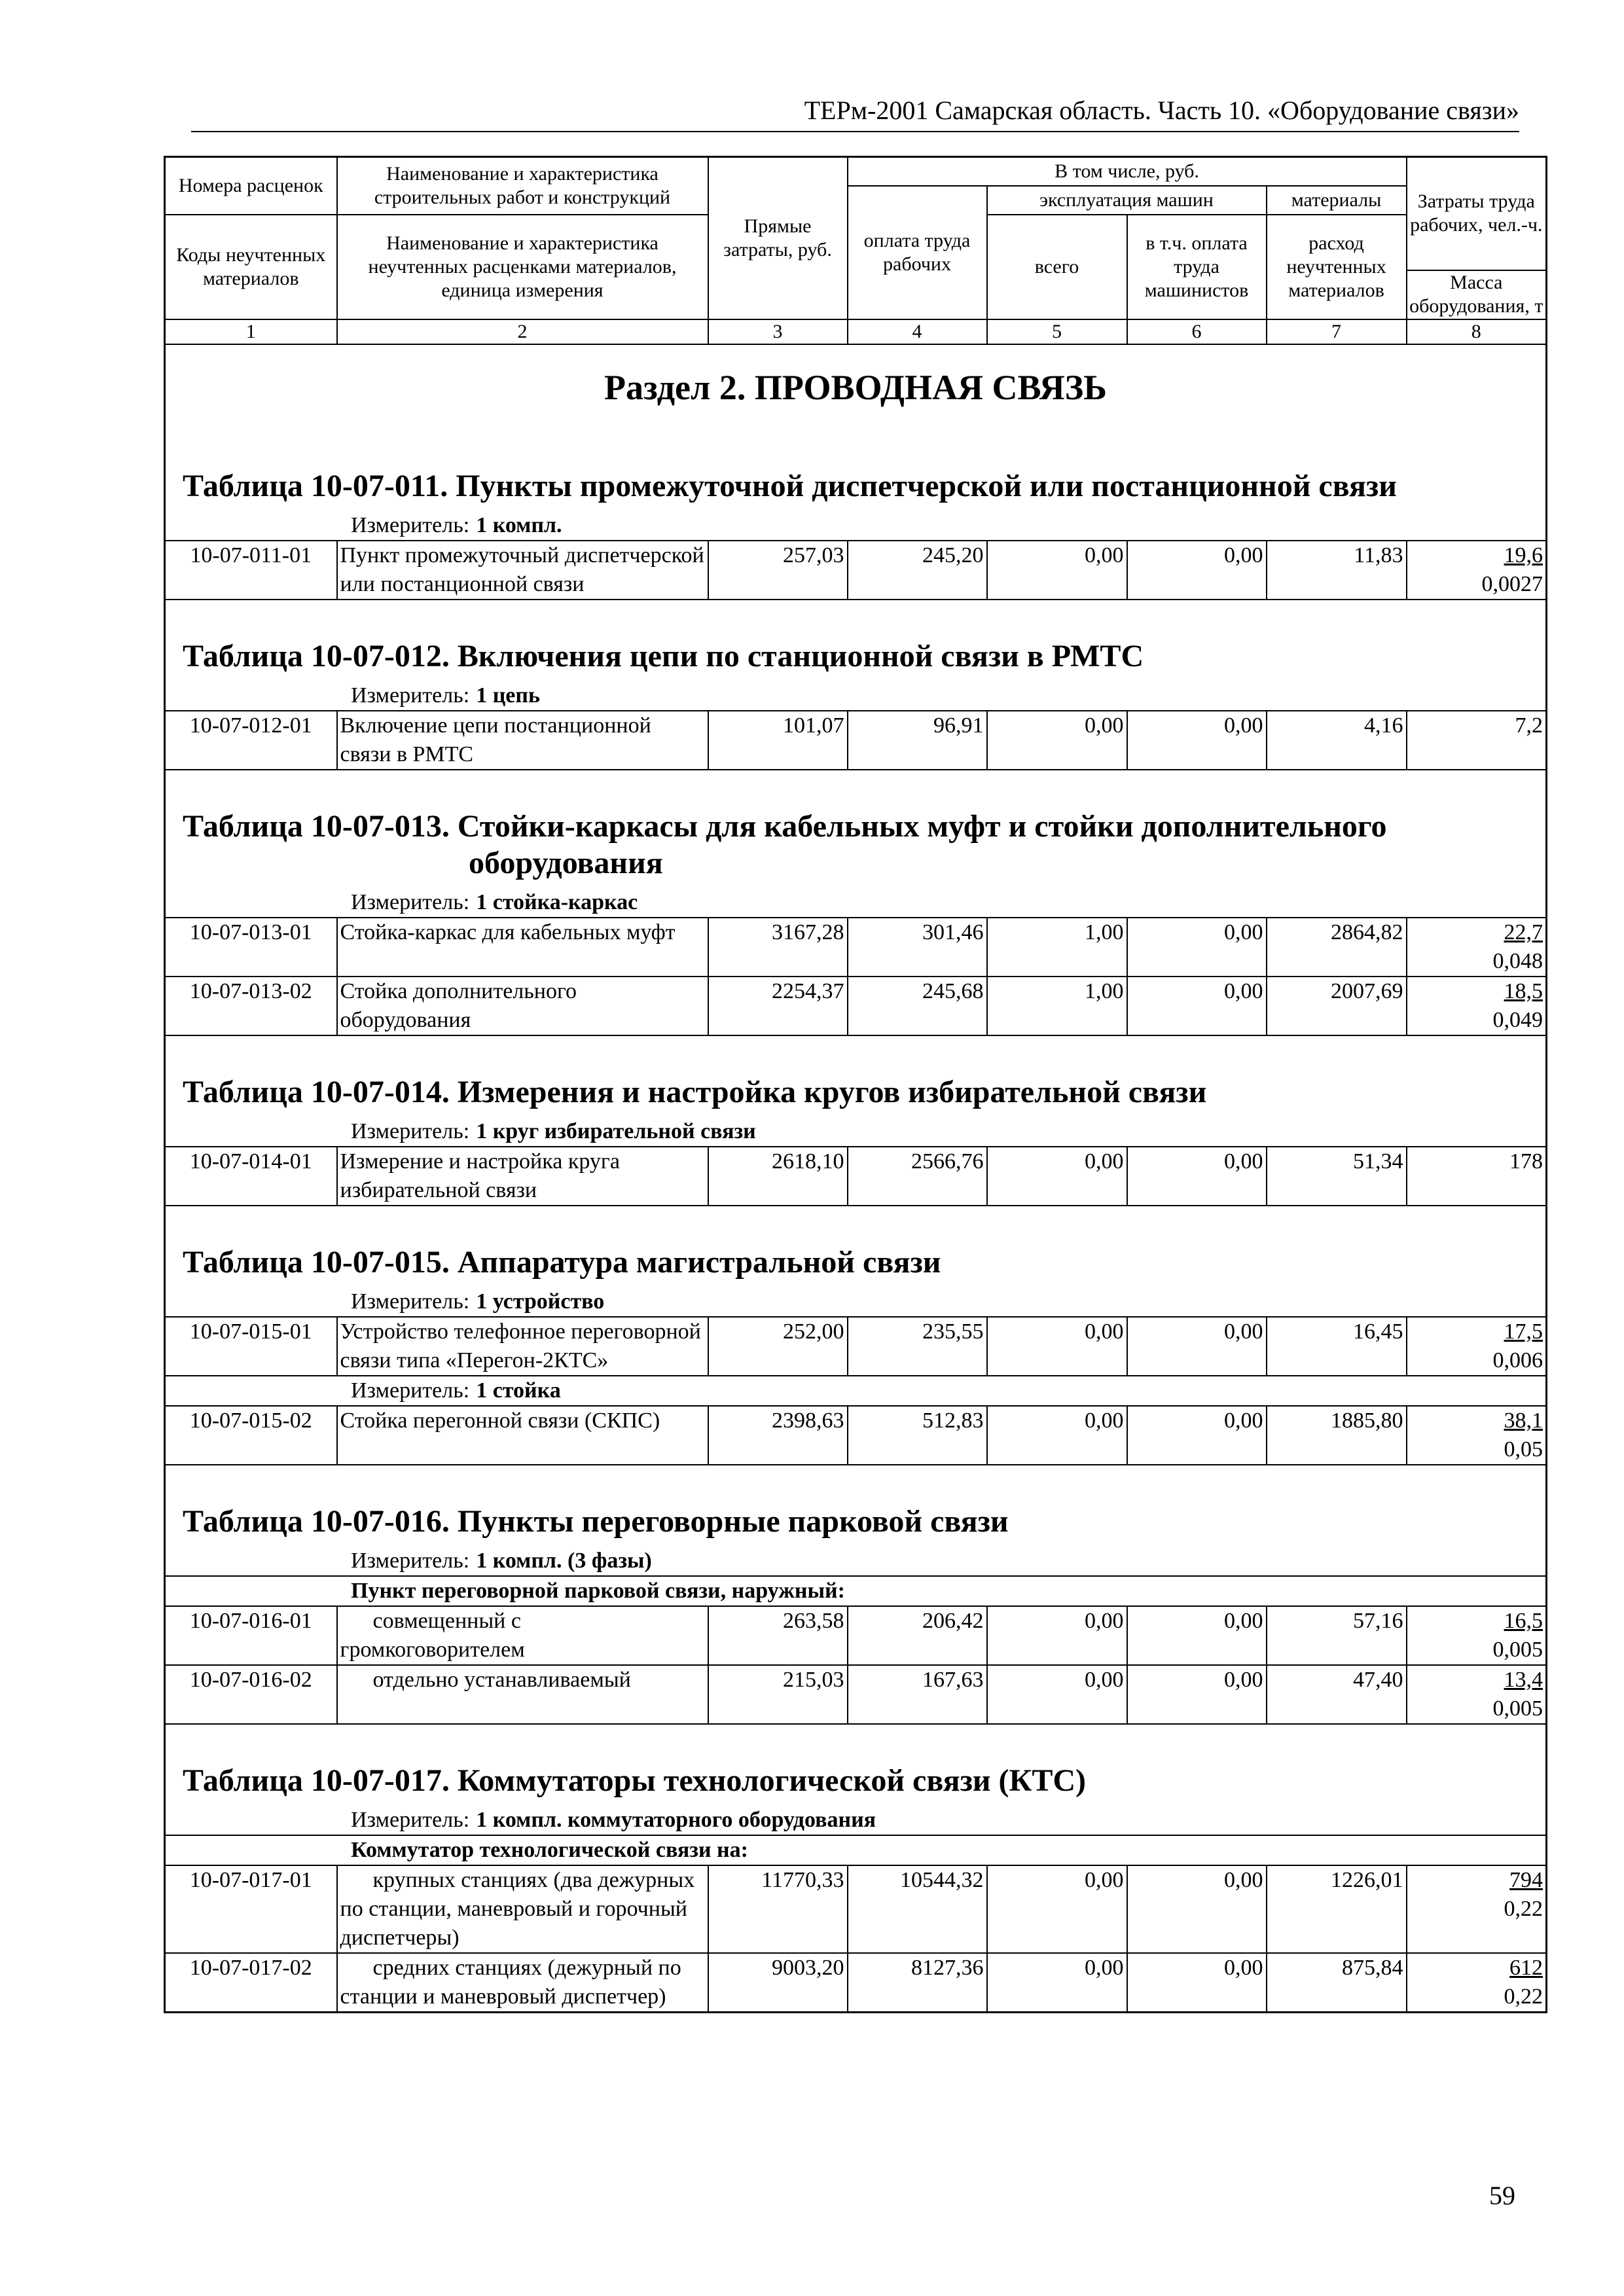  I want to click on measure-cell: Измеритель: 1 компл., so click(855, 526).